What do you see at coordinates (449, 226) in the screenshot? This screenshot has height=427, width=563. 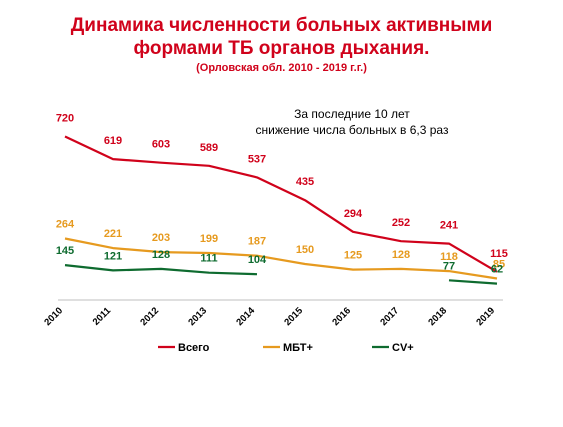 I see `data-label-total-2018: 241` at bounding box center [449, 226].